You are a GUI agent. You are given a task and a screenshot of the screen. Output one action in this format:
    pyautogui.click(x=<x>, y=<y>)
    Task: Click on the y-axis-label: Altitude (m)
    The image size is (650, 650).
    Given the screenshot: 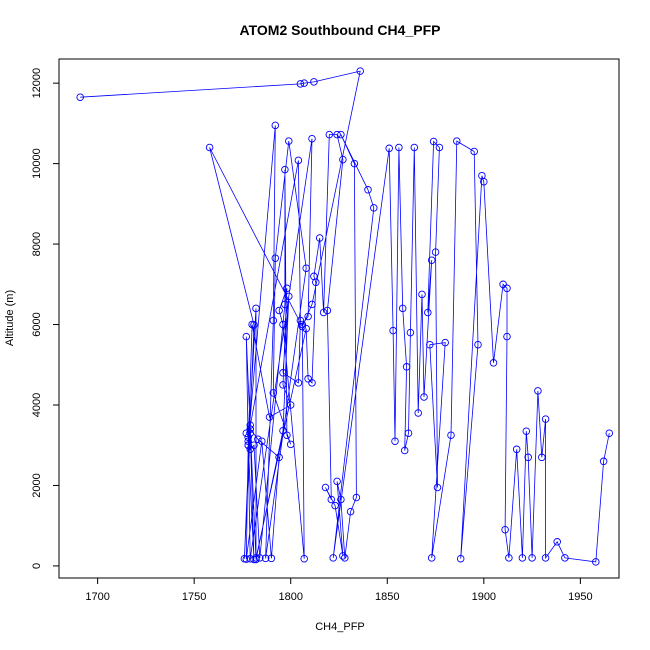 What is the action you would take?
    pyautogui.click(x=10, y=318)
    